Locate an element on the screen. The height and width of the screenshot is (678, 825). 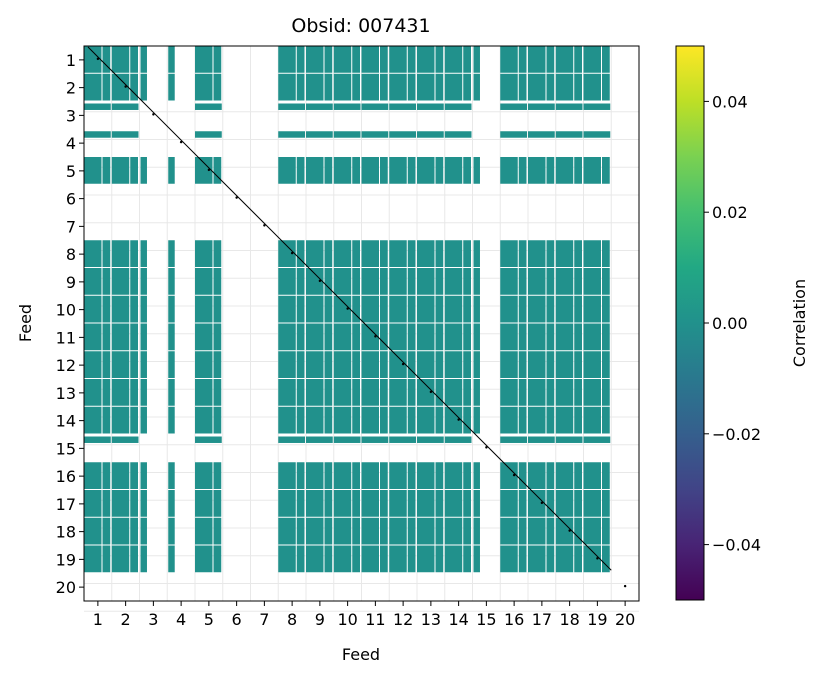
colorbar-tick-label: 0.04 is located at coordinates (730, 101).